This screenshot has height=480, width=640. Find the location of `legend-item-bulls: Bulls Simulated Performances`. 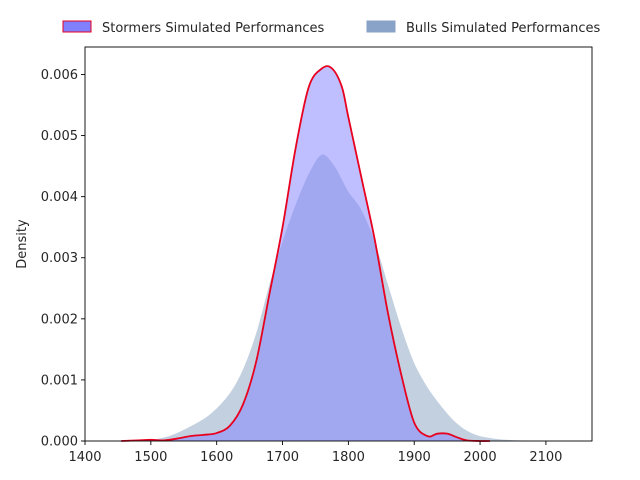

legend-item-bulls: Bulls Simulated Performances is located at coordinates (483, 28).